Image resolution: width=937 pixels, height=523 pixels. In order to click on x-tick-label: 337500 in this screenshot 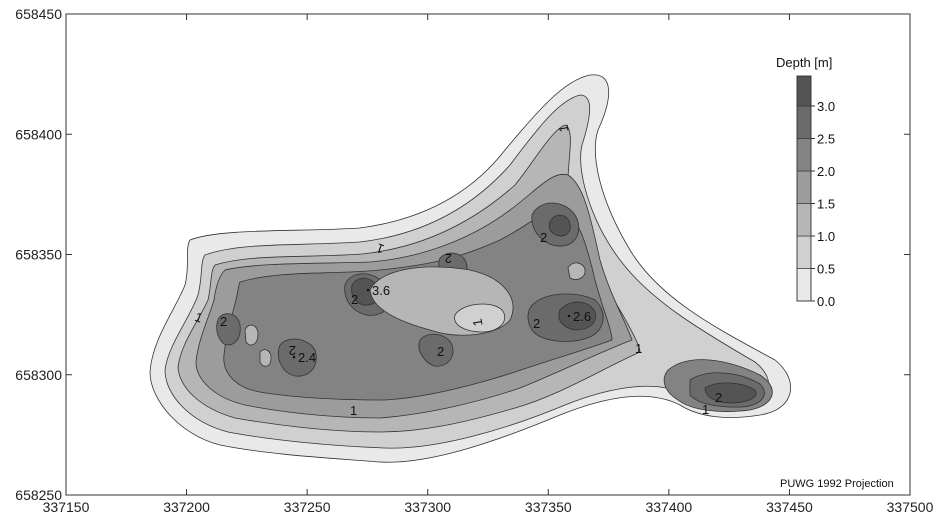, I will do `click(910, 507)`.